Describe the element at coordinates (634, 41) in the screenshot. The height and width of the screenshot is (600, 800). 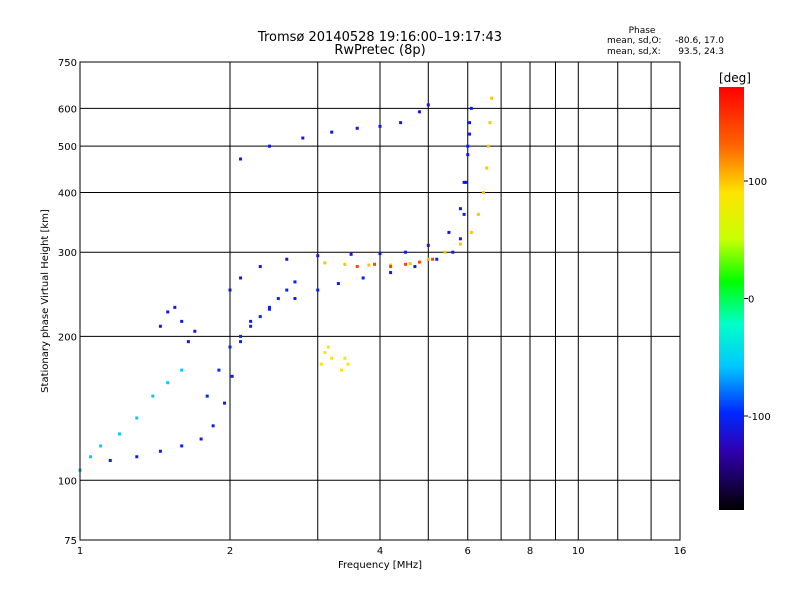
I see `stats-line1-label: mean, sd,O:` at that location.